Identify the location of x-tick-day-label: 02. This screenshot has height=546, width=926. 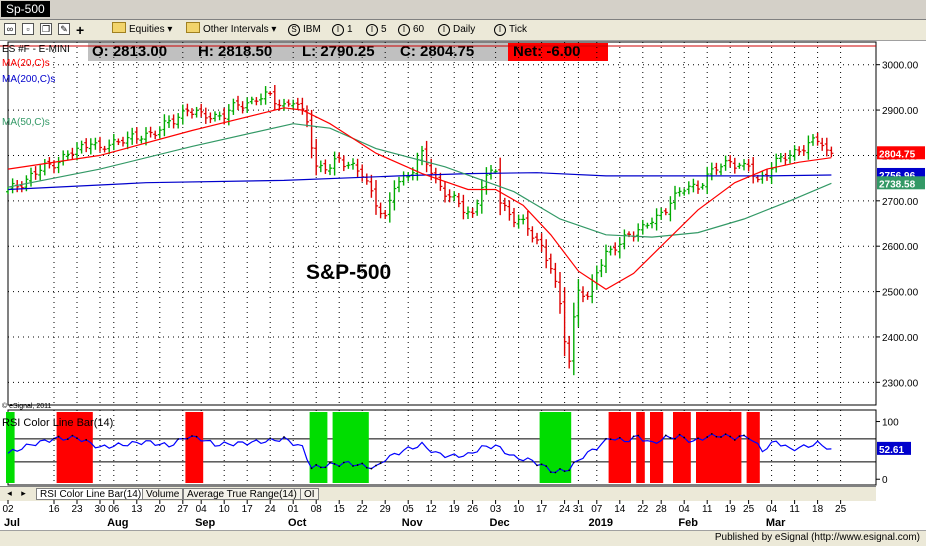
(8, 509).